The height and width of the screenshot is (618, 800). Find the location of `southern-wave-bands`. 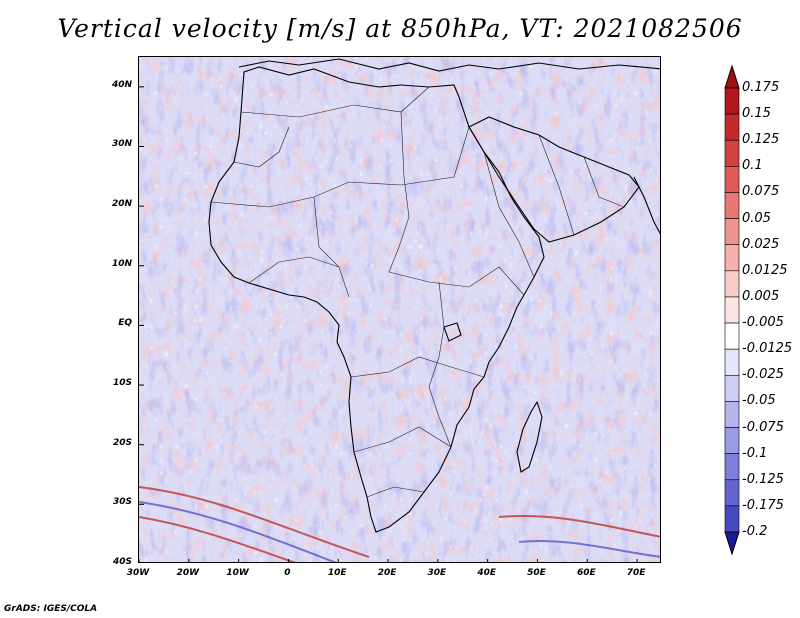

southern-wave-bands is located at coordinates (399, 524).